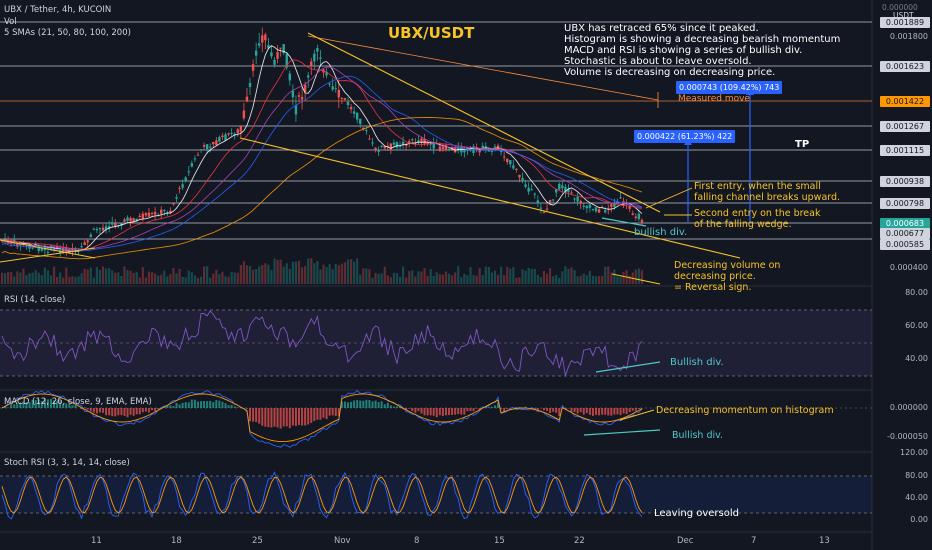 This screenshot has height=550, width=932. Describe the element at coordinates (713, 287) in the screenshot. I see `volume-note-line: = Reversal sign.` at that location.